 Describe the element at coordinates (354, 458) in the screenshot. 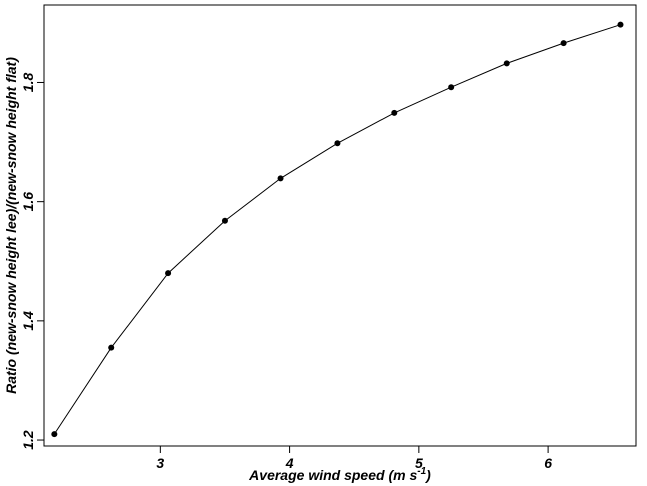

I see `x-axis: 3 4 5 6` at that location.